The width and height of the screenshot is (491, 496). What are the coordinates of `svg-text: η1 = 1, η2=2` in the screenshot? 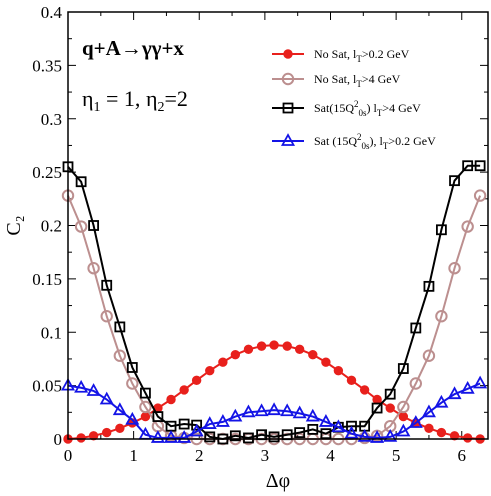 It's located at (135, 100).